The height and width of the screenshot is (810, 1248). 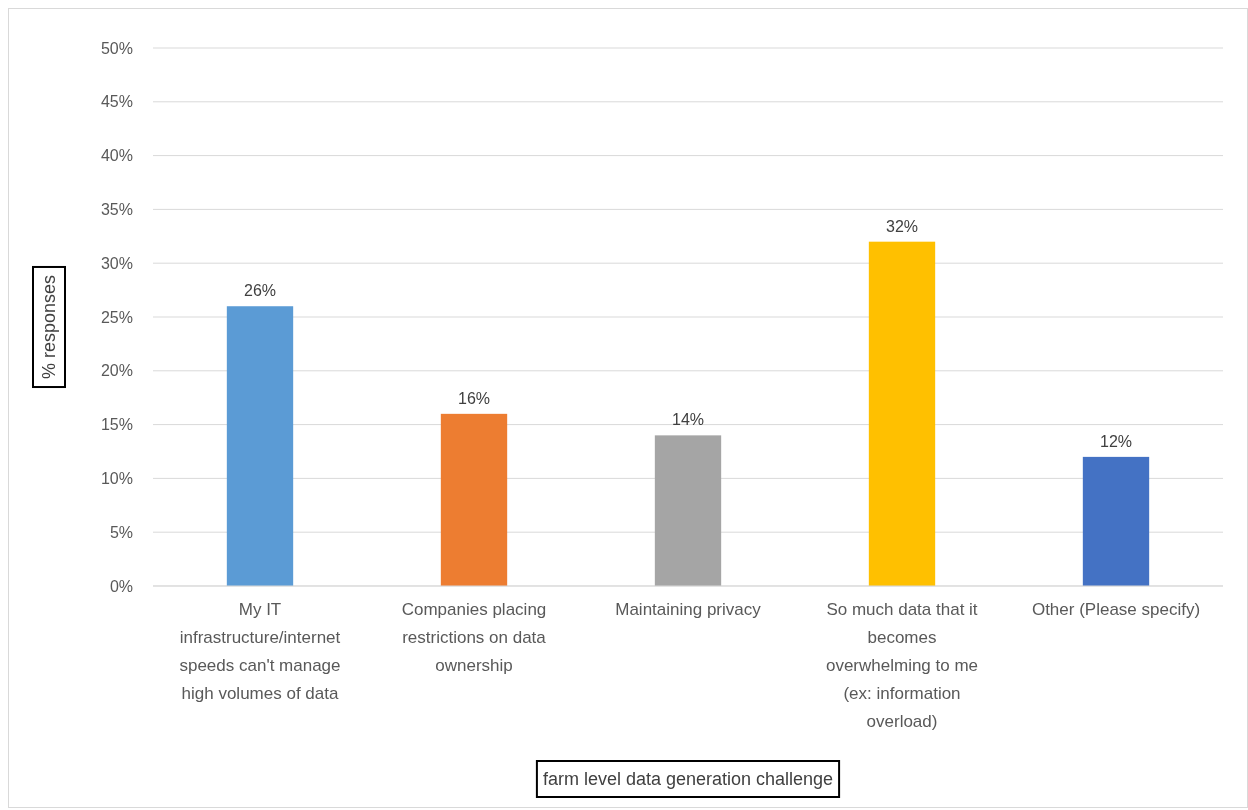 I want to click on y-tick-label: 40%, so click(x=116, y=156).